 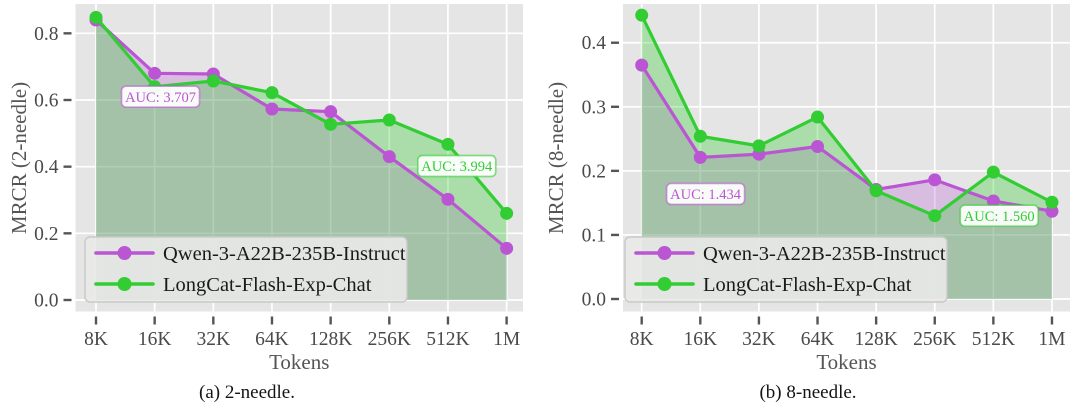 What do you see at coordinates (594, 107) in the screenshot?
I see `y-tick-label: 0.3` at bounding box center [594, 107].